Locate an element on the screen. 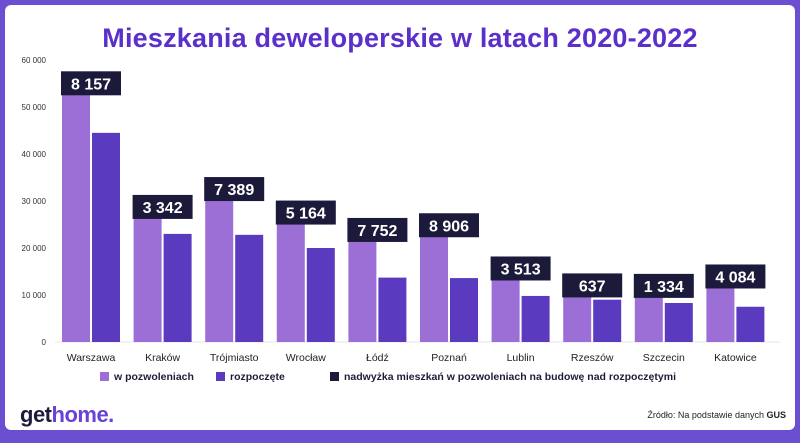 Image resolution: width=800 pixels, height=443 pixels. surplus-value-label: 3 342 is located at coordinates (163, 208).